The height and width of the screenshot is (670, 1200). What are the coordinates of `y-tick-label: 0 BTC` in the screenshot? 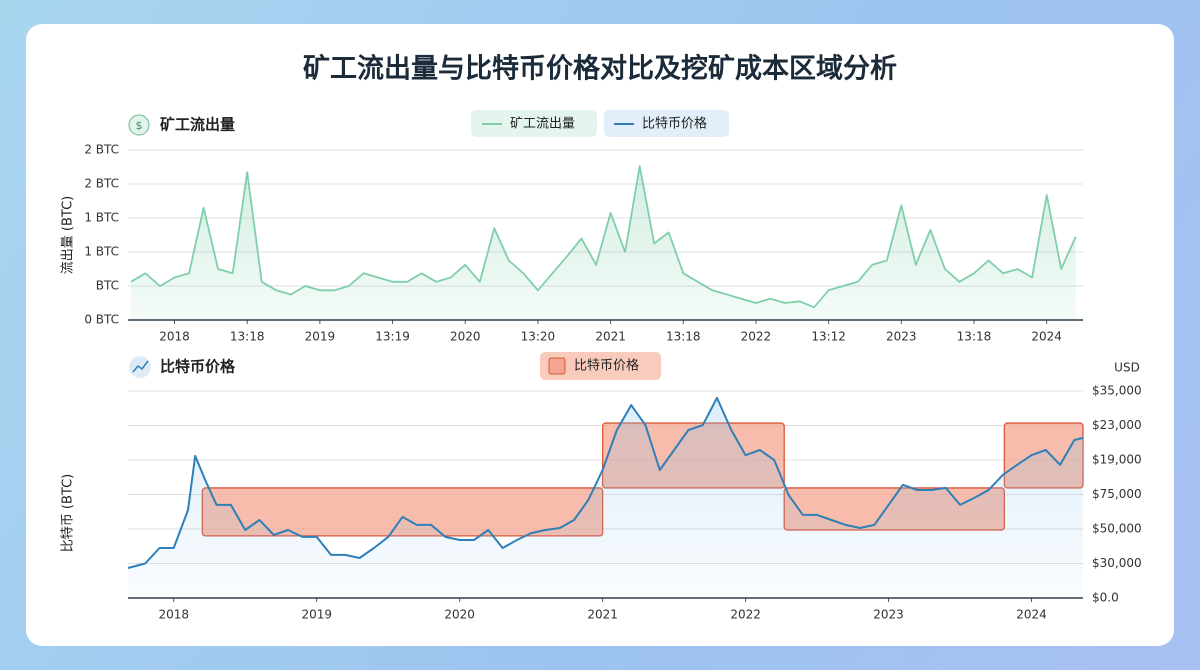 It's located at (101, 320).